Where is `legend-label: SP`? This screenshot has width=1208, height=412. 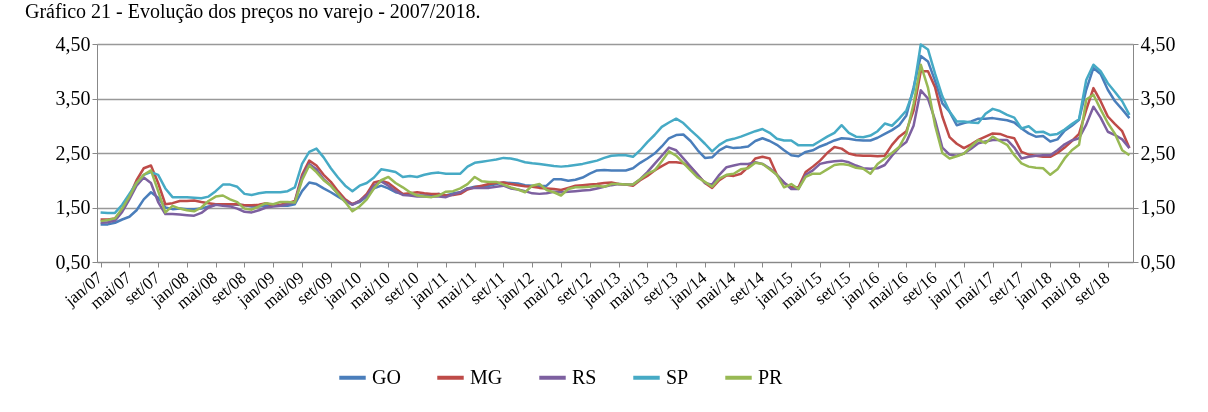
legend-label: SP is located at coordinates (677, 376).